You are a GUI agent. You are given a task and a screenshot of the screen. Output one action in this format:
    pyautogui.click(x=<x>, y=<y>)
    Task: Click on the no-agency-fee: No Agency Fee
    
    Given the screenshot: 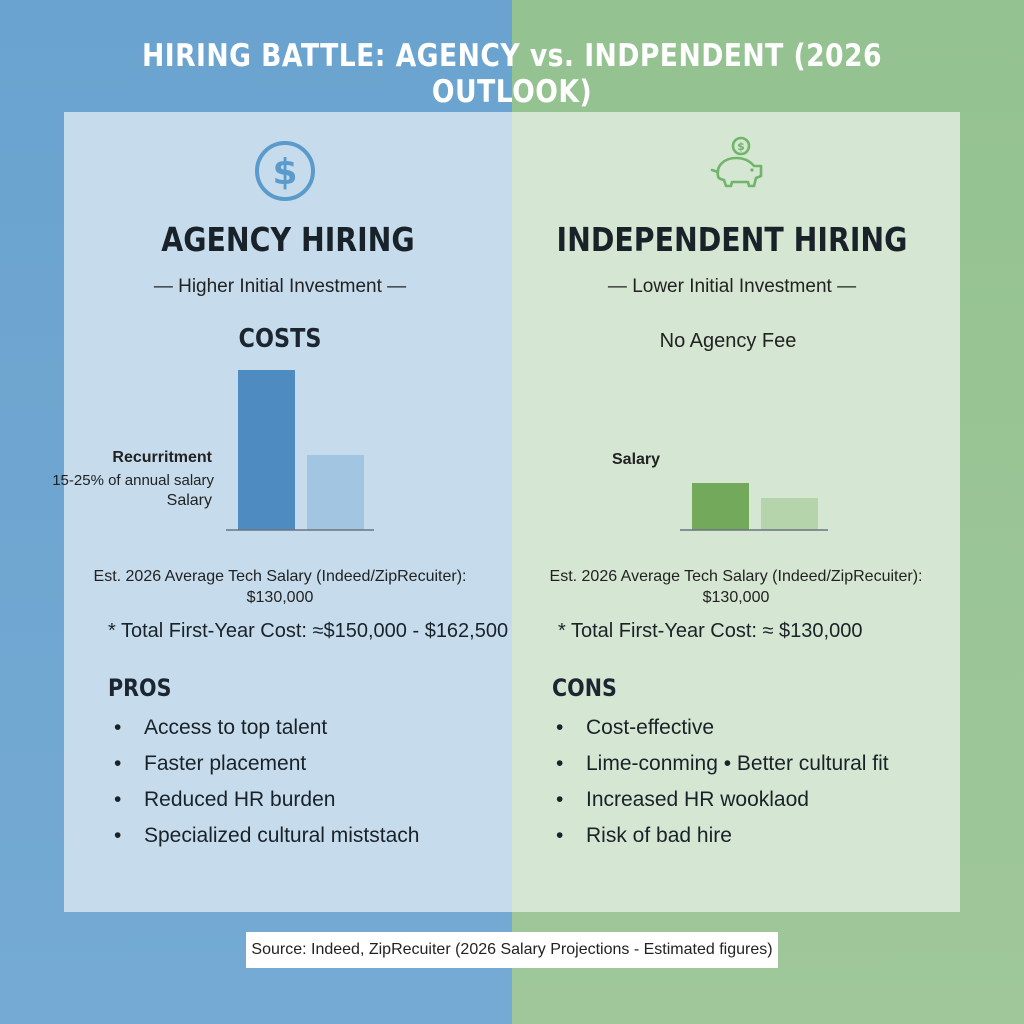 What is the action you would take?
    pyautogui.click(x=728, y=341)
    